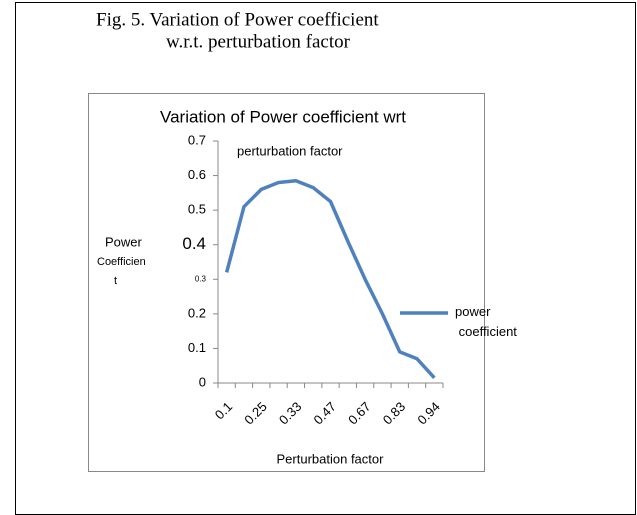 The height and width of the screenshot is (515, 637). I want to click on caption-line: w.r.t. perturbation factor, so click(258, 41).